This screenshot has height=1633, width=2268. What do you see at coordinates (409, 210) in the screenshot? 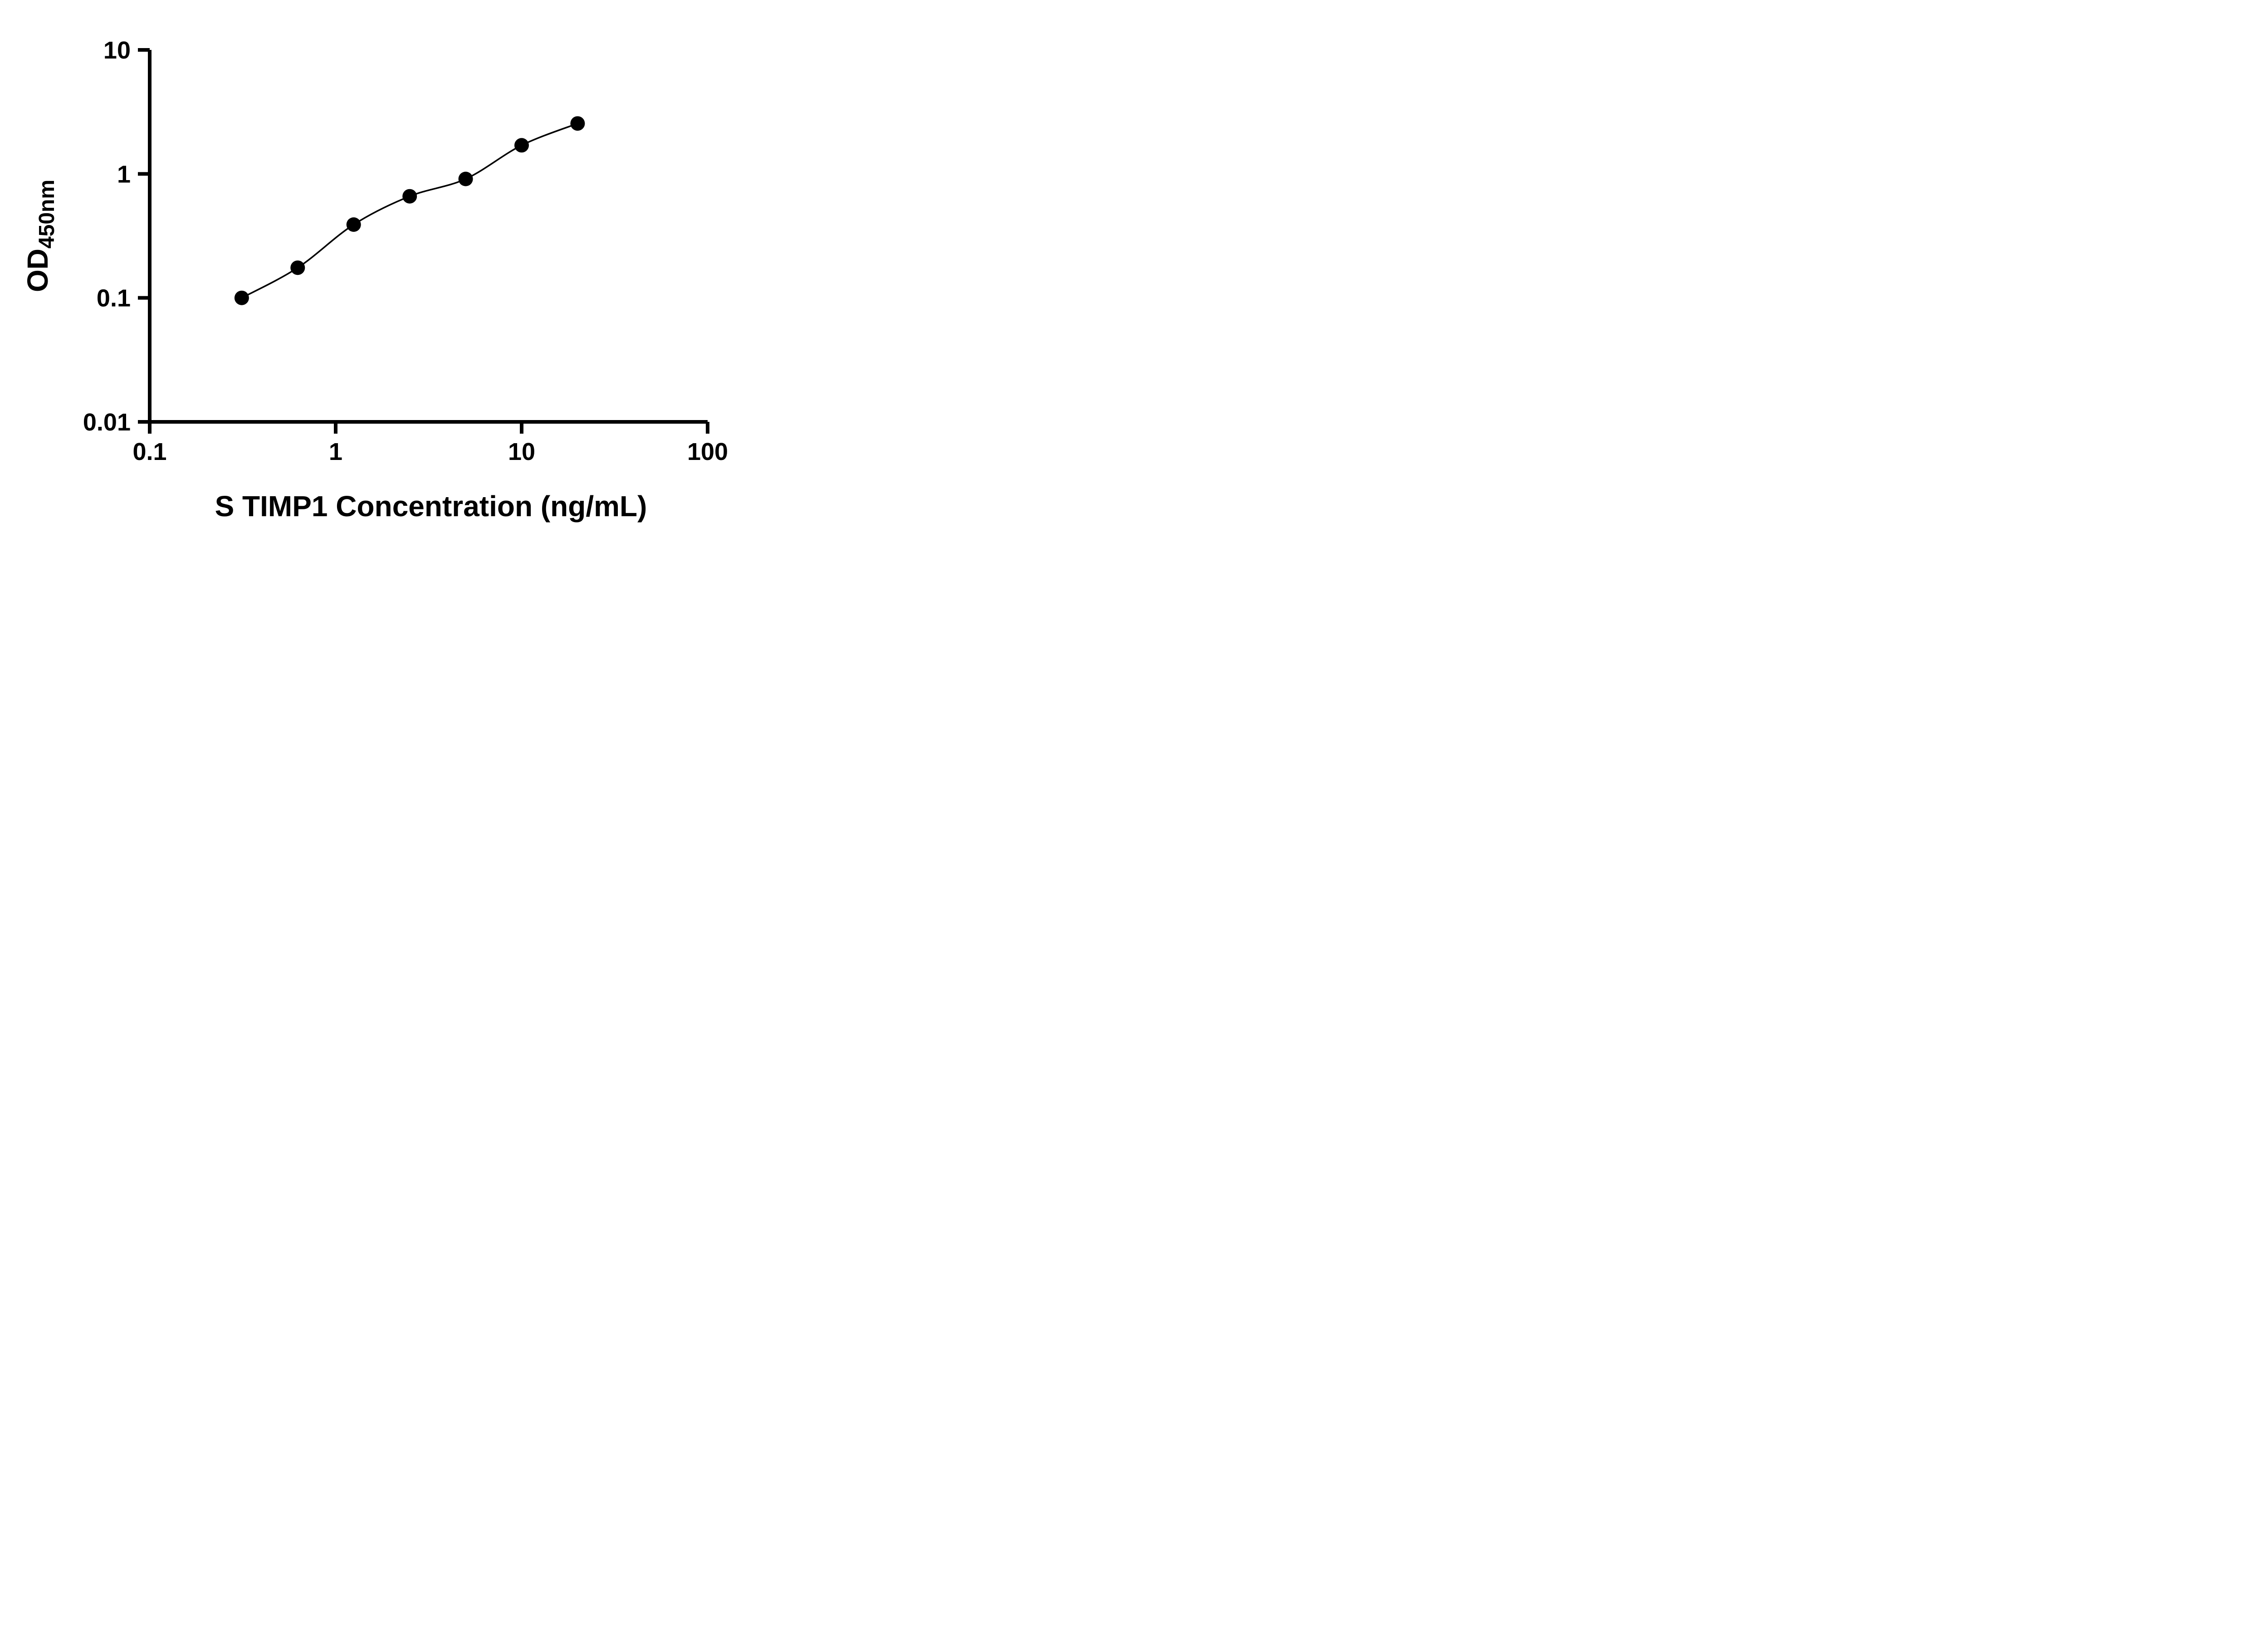
I see `data-points` at bounding box center [409, 210].